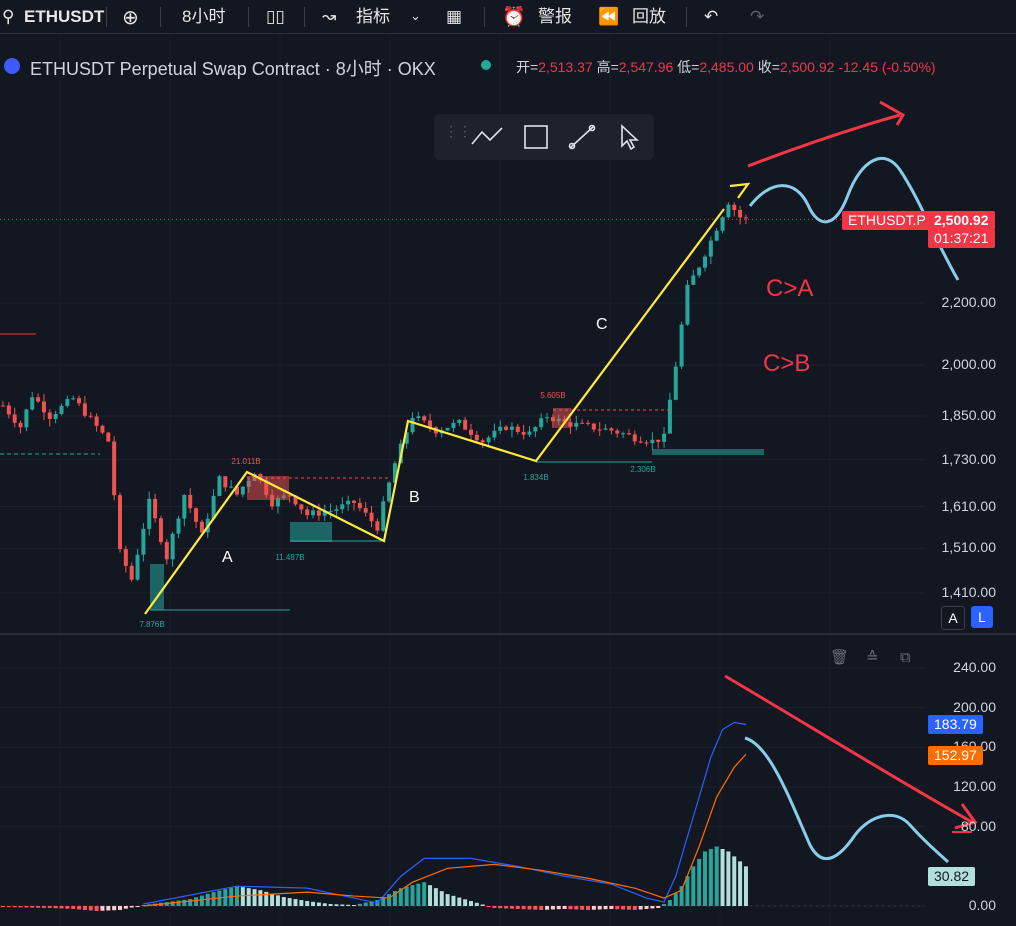 This screenshot has width=1016, height=926. What do you see at coordinates (974, 706) in the screenshot?
I see `macd-tick-label: 200.00` at bounding box center [974, 706].